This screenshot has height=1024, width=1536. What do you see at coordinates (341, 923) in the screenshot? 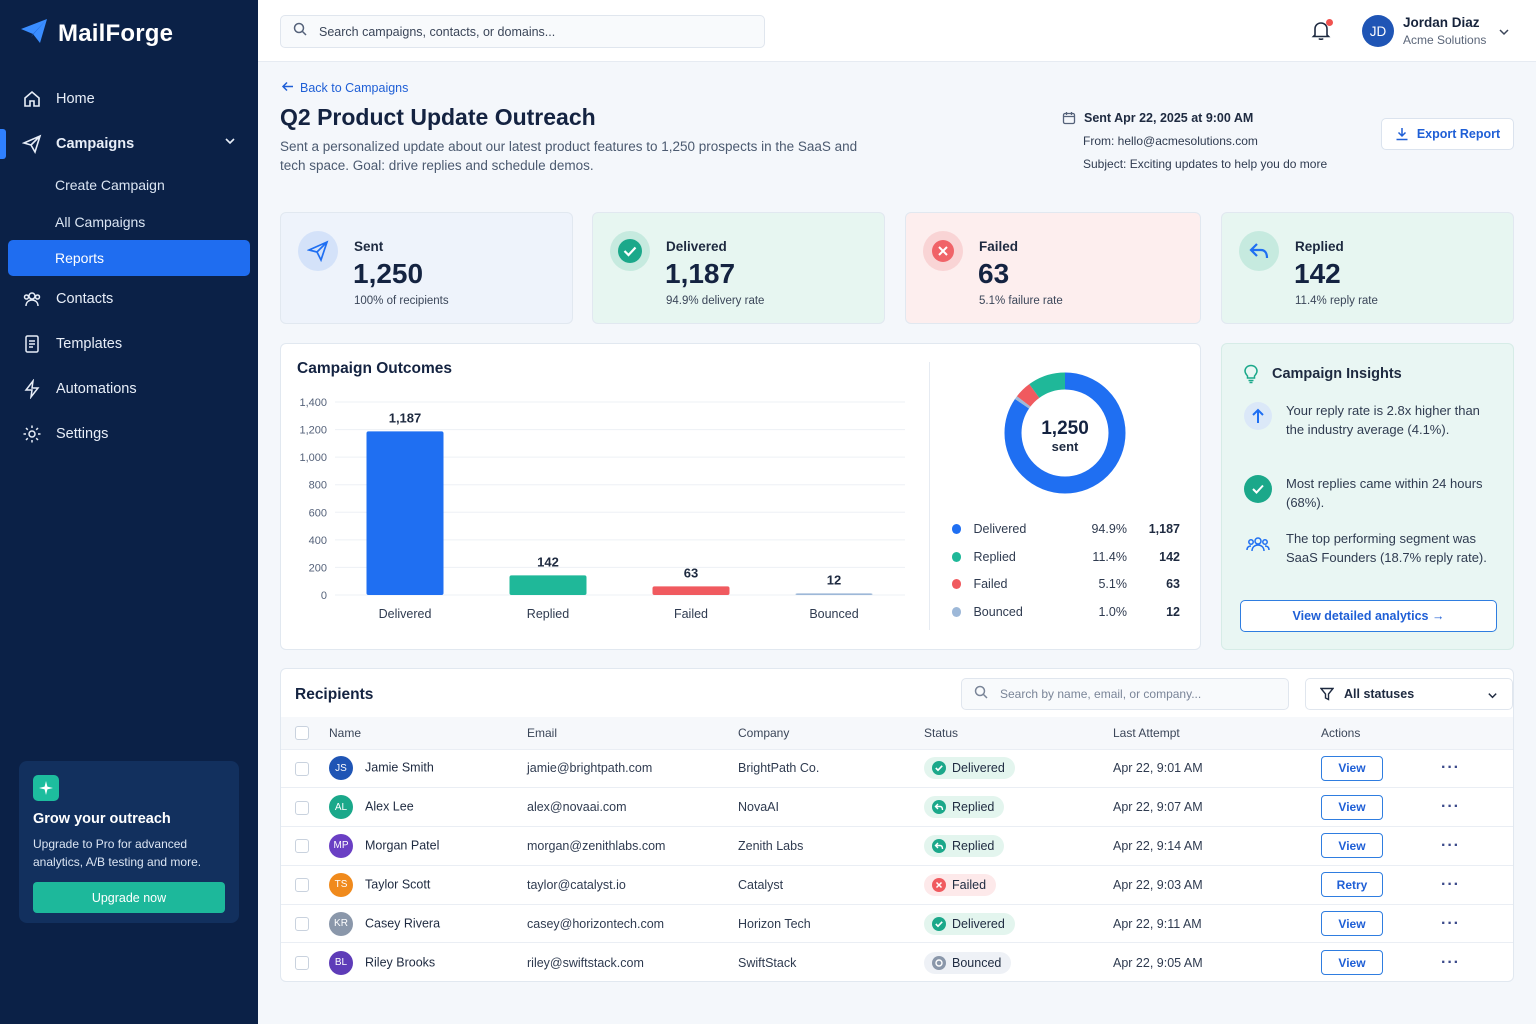
I see `avatar: KR` at bounding box center [341, 923].